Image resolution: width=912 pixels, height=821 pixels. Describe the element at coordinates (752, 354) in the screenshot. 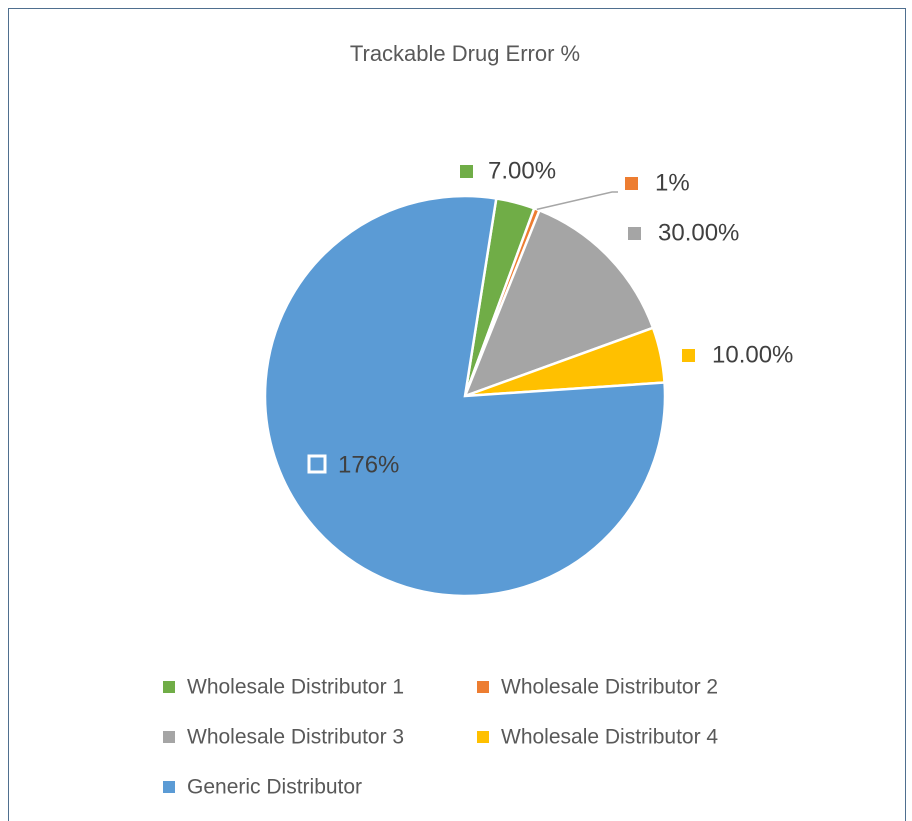

I see `data-label: 10.00%` at that location.